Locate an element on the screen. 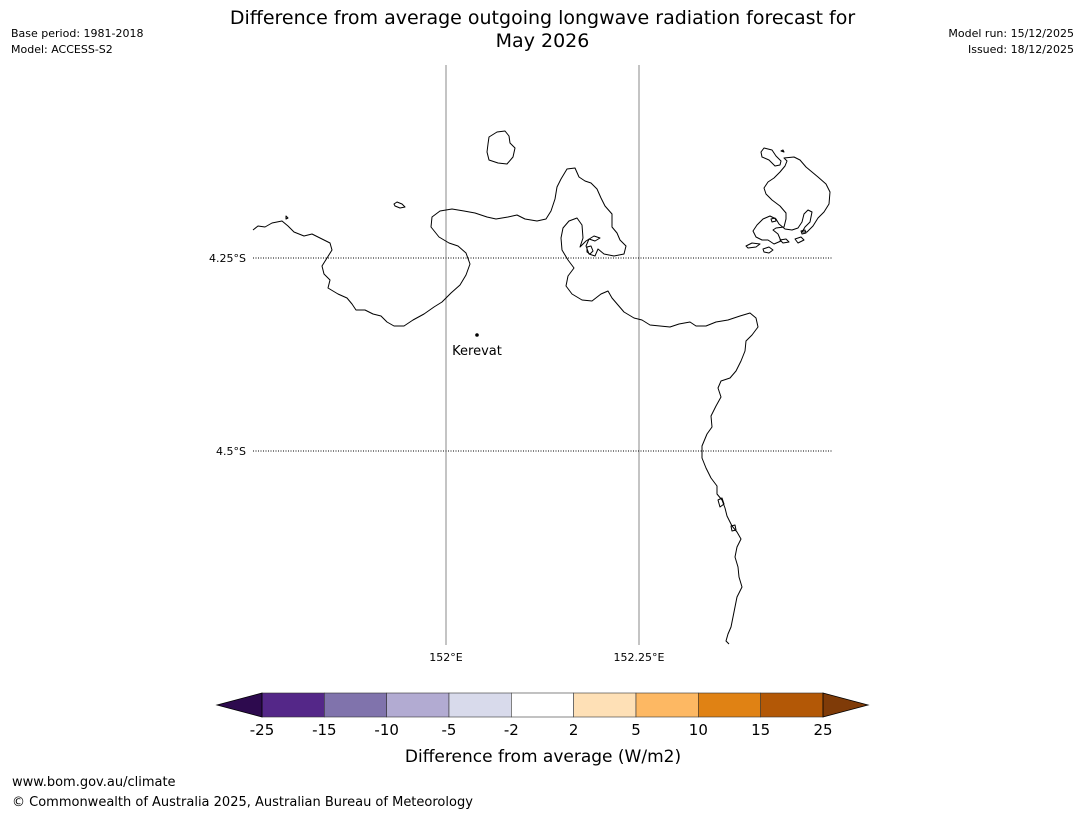 The width and height of the screenshot is (1085, 816). colorbar-label: Difference from average (W/m2) is located at coordinates (543, 757).